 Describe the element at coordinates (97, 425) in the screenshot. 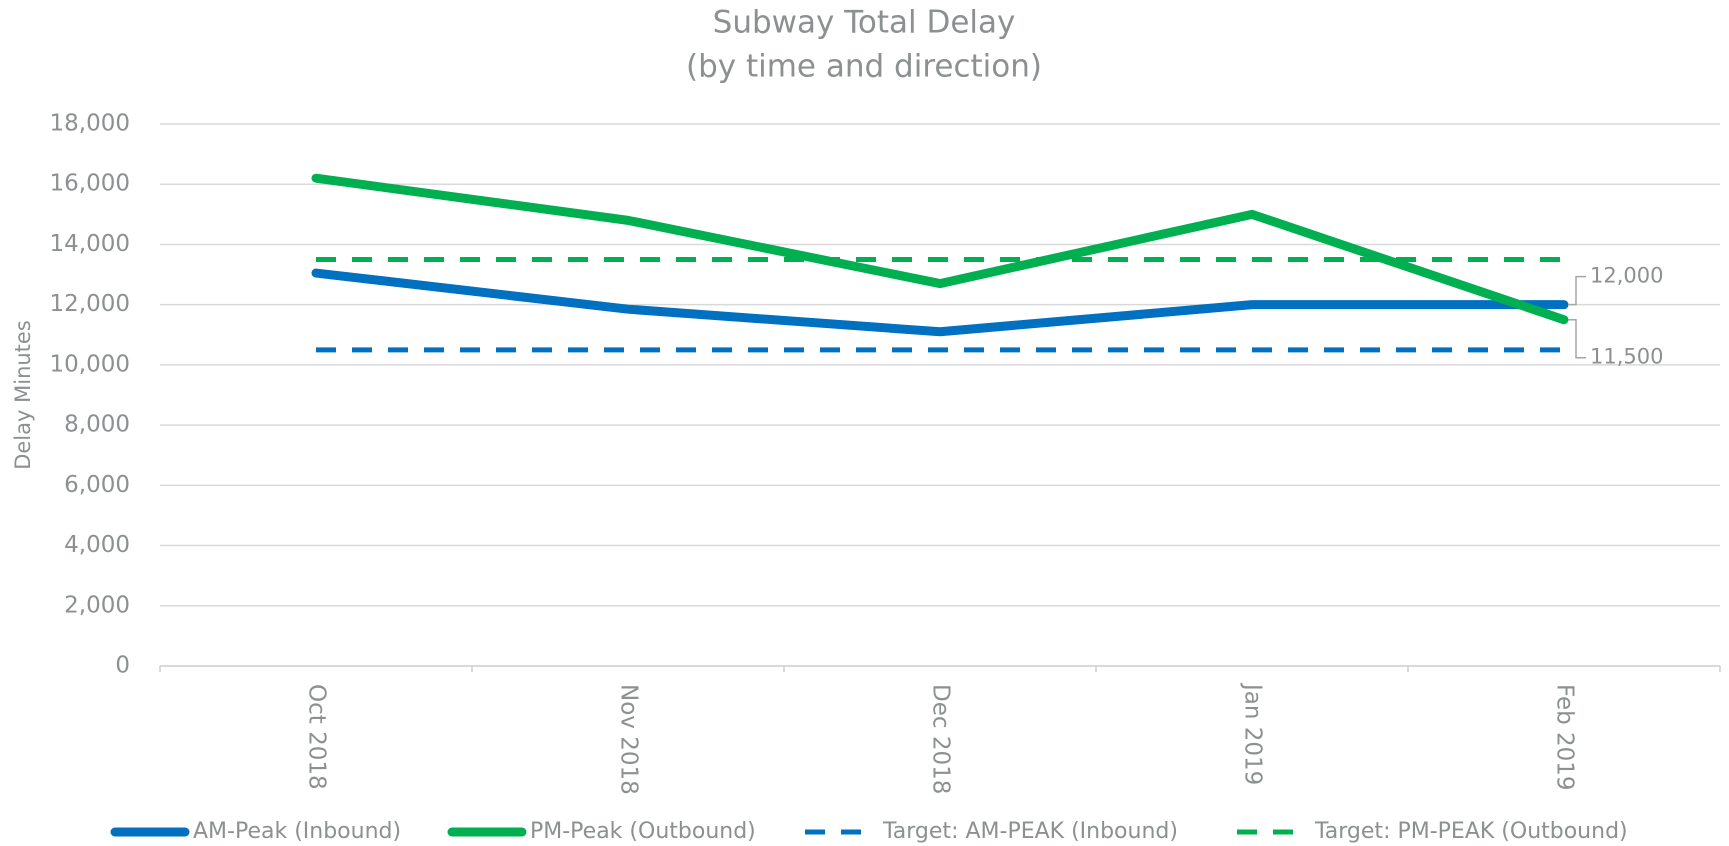

I see `y-tick-label: 8,000` at that location.